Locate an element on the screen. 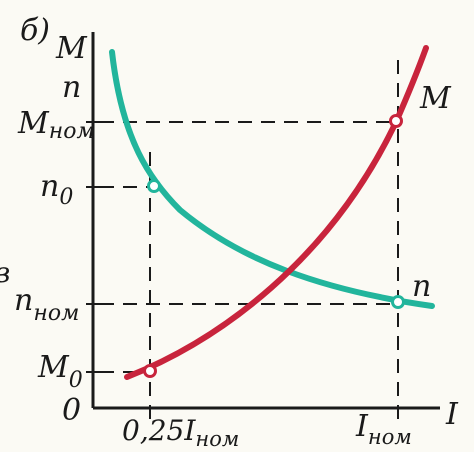 This screenshot has width=474, height=452. label-n-0: n0 is located at coordinates (56, 189).